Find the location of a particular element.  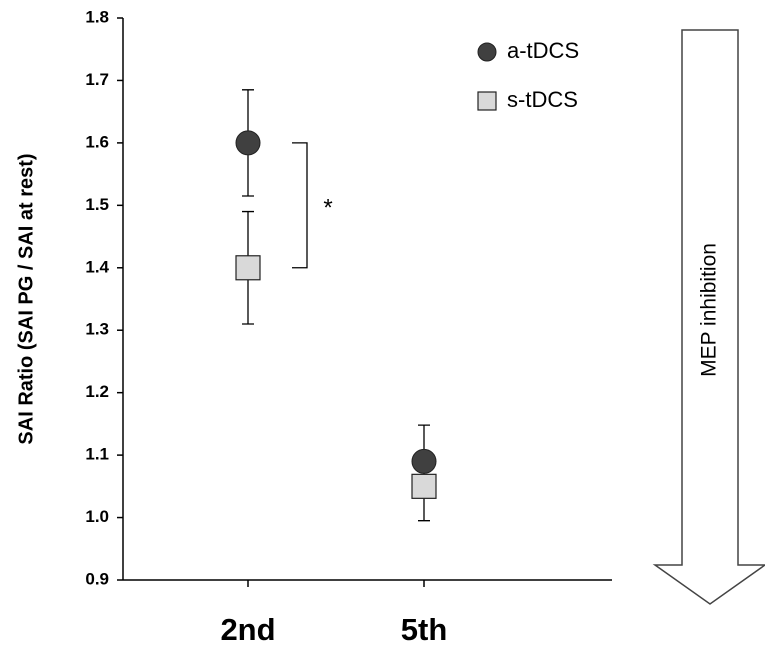

annotation: * is located at coordinates (327, 208).